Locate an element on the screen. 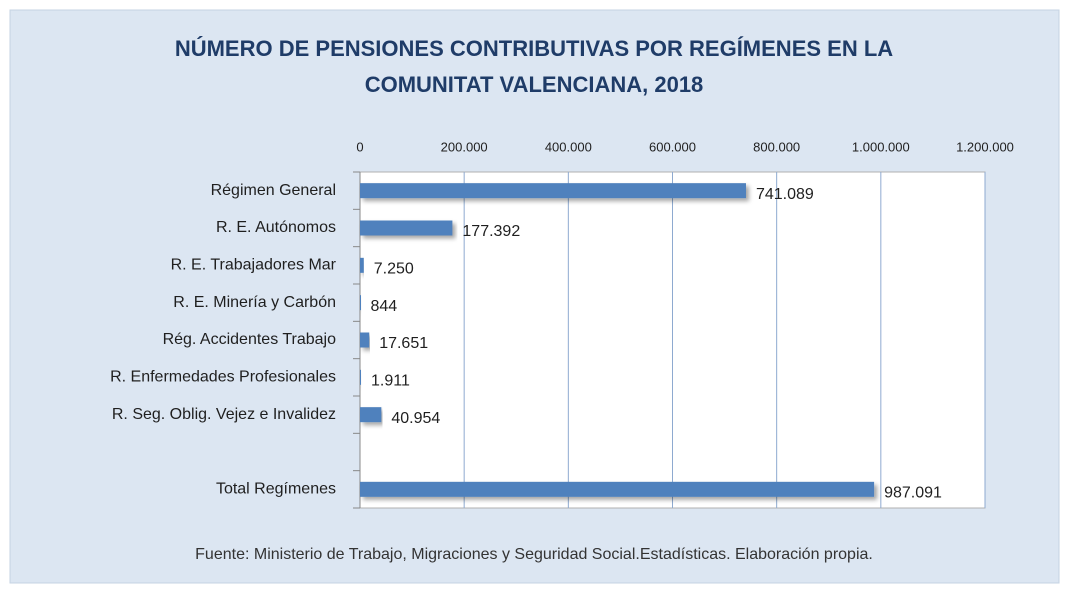 This screenshot has width=1069, height=594. y-tick-label: Régimen General is located at coordinates (273, 190).